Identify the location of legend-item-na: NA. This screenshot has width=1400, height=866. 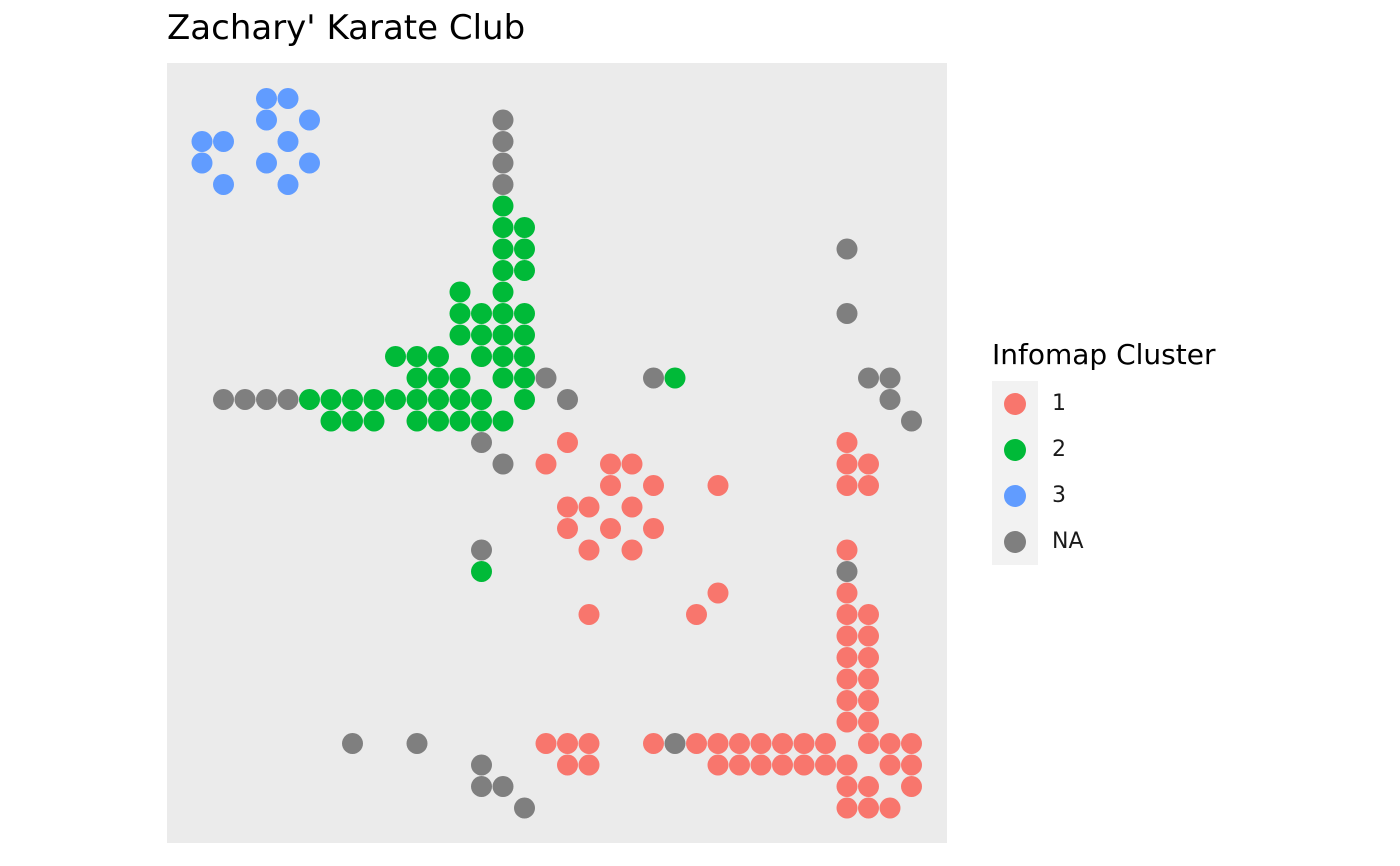
(1038, 542).